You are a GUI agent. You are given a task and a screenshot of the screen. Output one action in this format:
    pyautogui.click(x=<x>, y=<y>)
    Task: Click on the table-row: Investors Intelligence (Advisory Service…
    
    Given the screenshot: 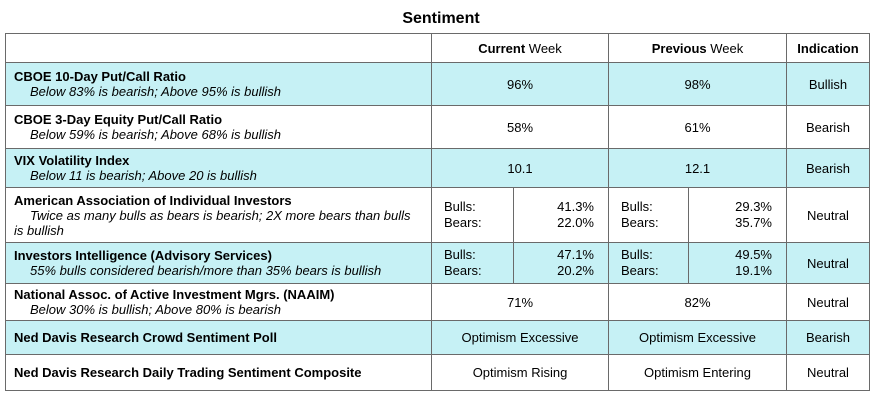 What is the action you would take?
    pyautogui.click(x=437, y=263)
    